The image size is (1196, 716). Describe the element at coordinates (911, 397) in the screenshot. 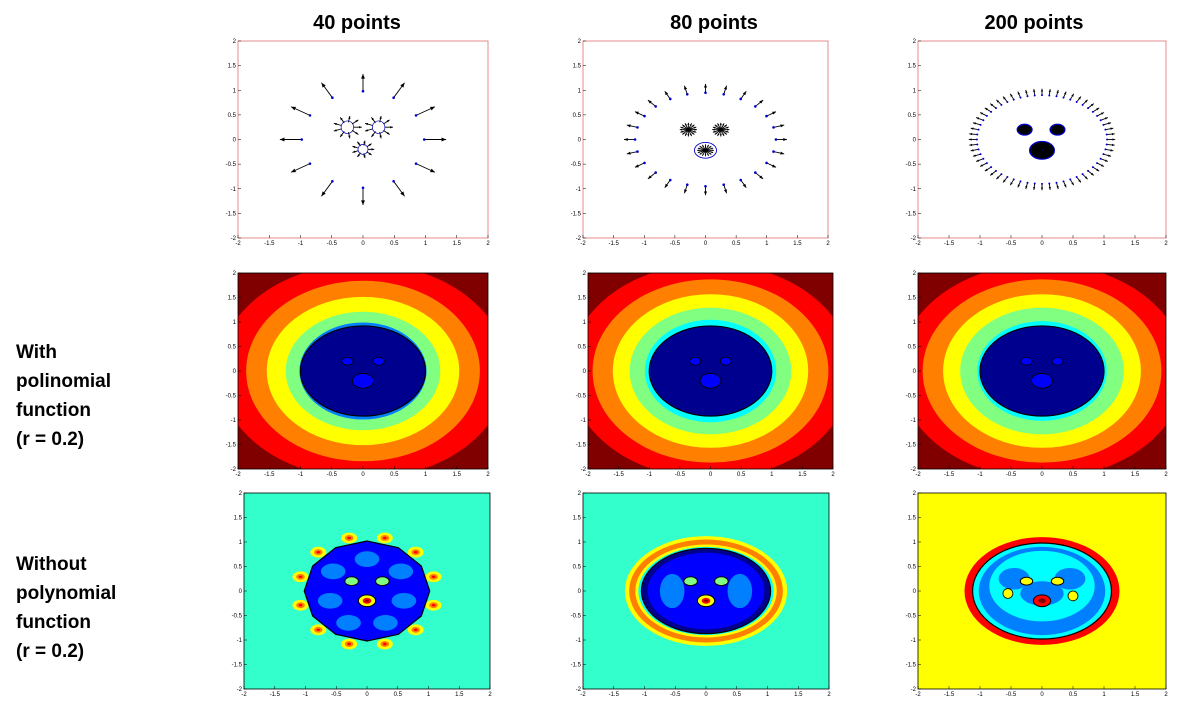

I see `y-tick-label: -0.5` at that location.